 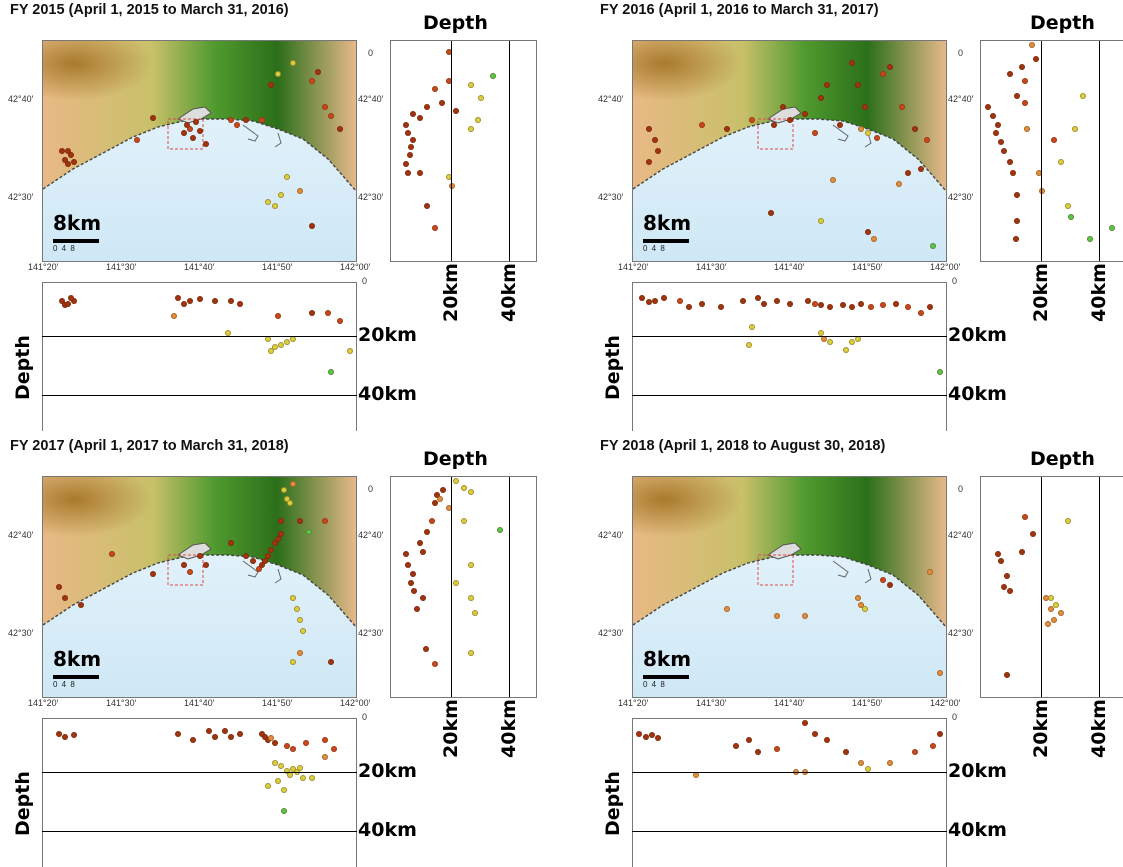 What do you see at coordinates (961, 535) in the screenshot?
I see `latitude-label: 42°40′` at bounding box center [961, 535].